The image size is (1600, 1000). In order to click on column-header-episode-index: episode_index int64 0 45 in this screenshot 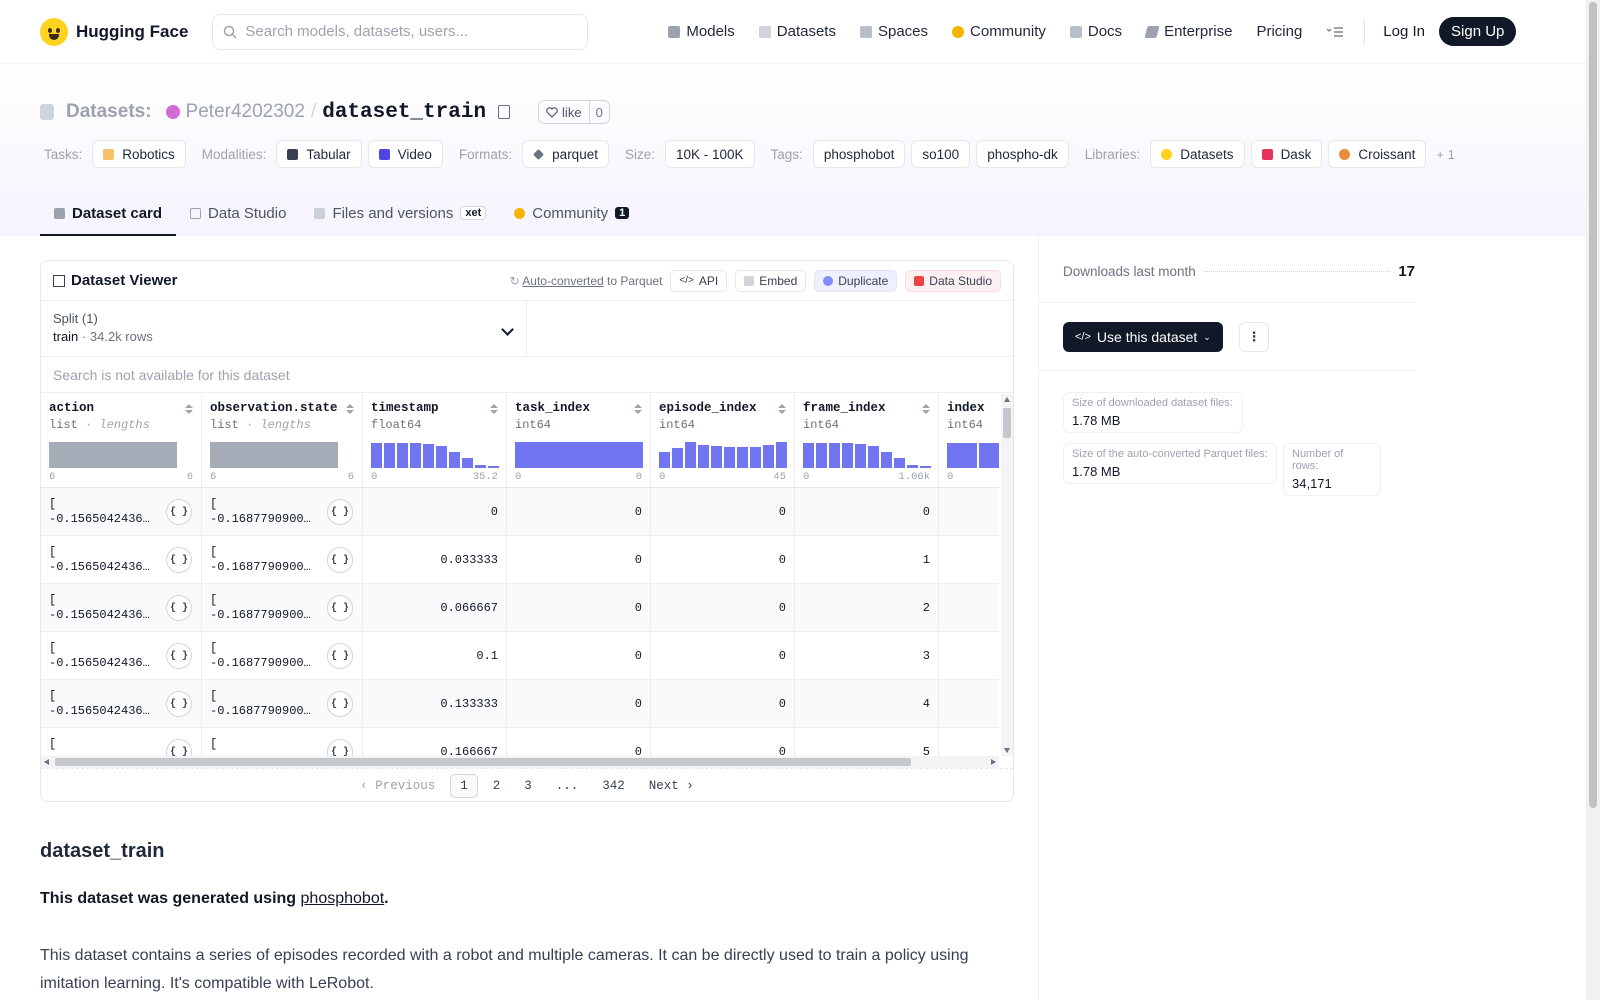, I will do `click(723, 441)`.